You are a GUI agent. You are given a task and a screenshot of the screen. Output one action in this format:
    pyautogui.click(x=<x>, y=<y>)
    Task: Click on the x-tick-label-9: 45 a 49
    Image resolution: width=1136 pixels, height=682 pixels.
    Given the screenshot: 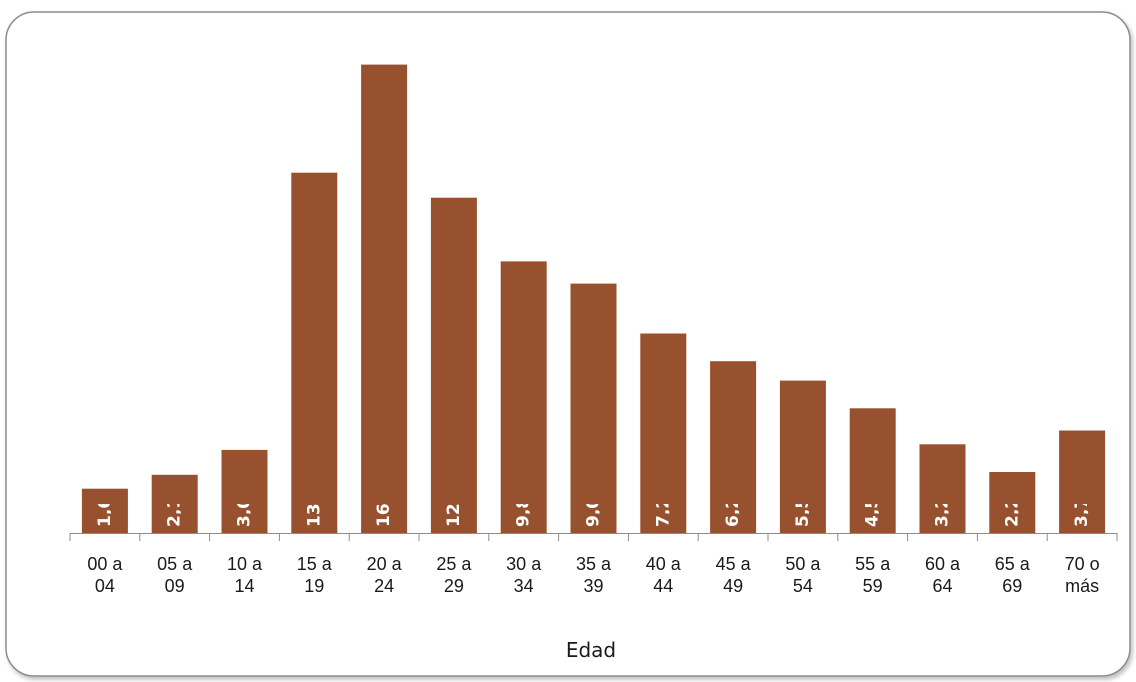 What is the action you would take?
    pyautogui.click(x=734, y=575)
    